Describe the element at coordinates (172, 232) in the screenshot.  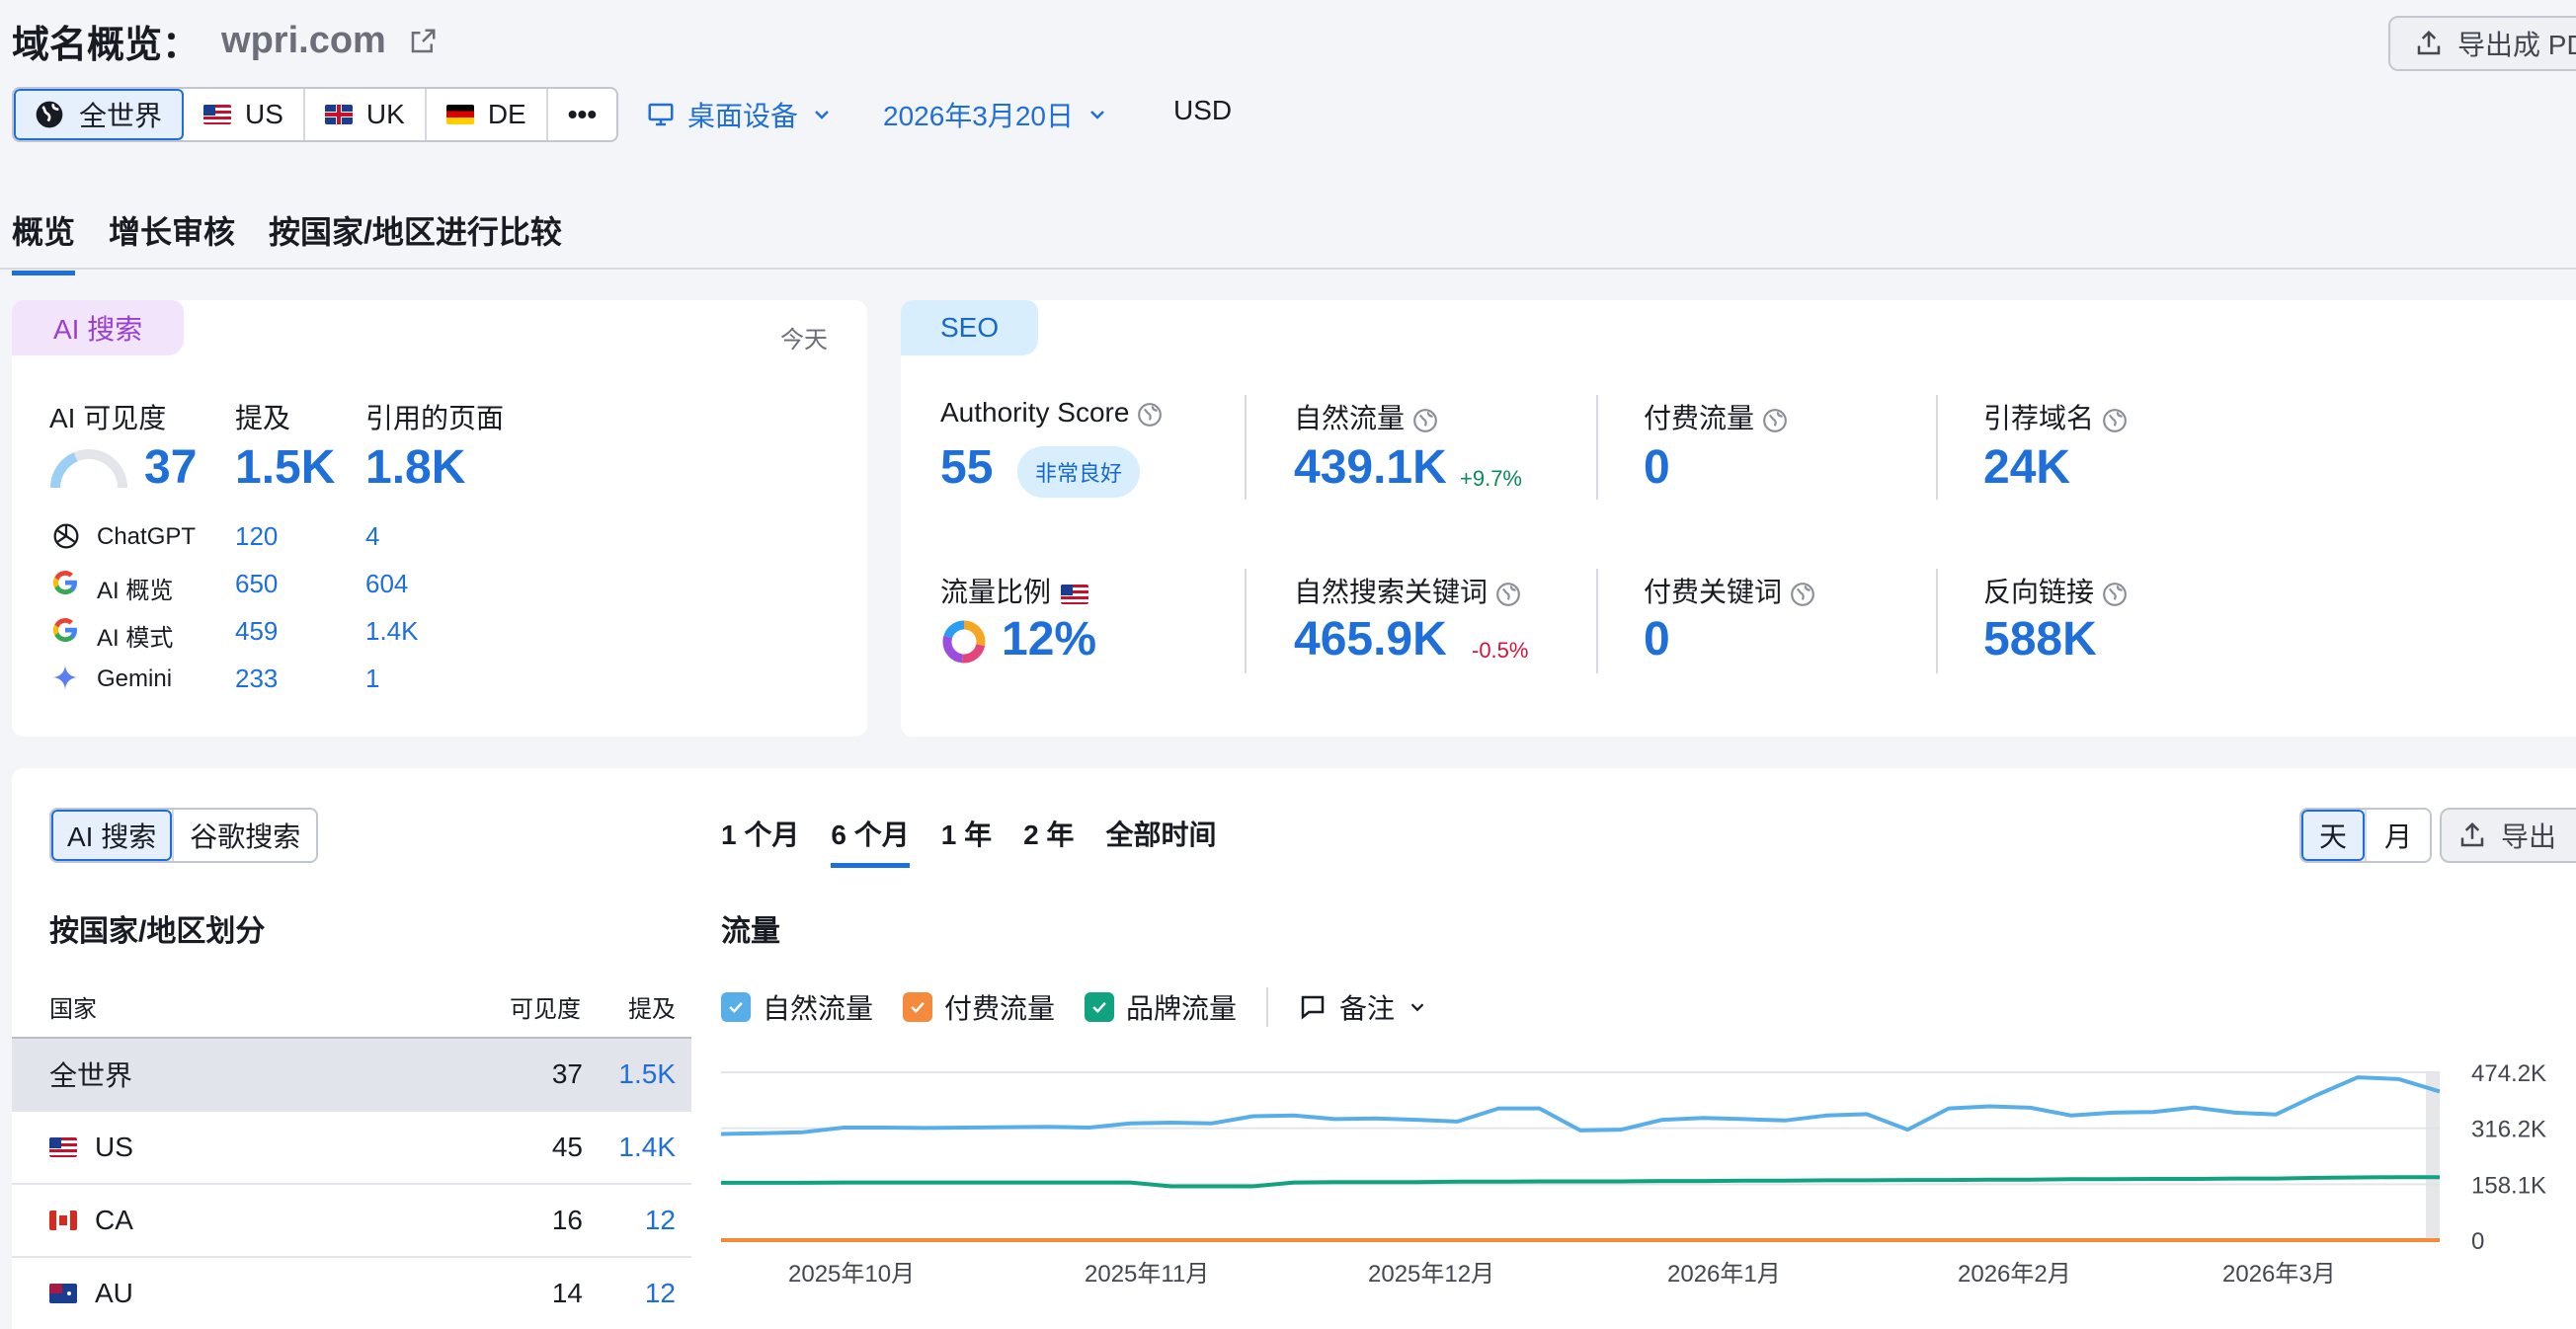
I see `tab-growth-audit: 增长审核` at that location.